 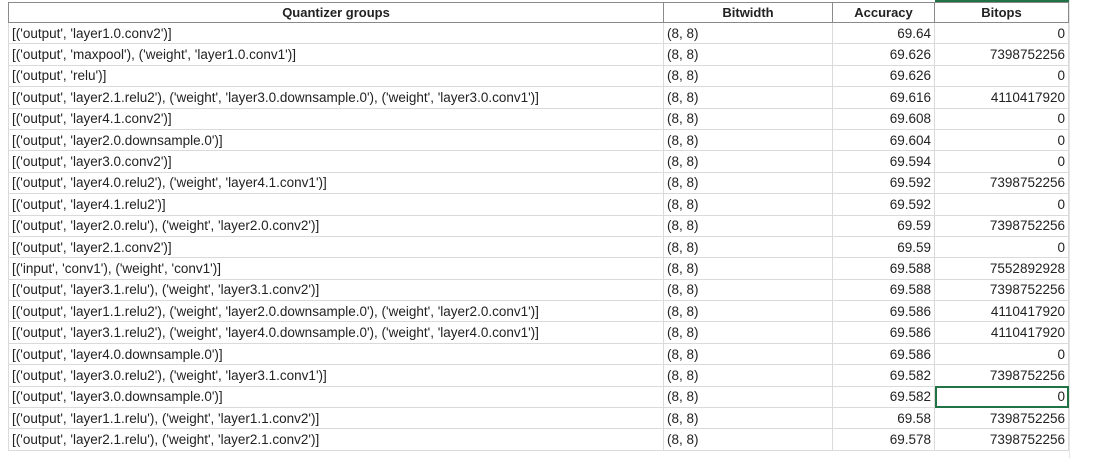 I want to click on header-bitops: Bitops, so click(x=1001, y=12).